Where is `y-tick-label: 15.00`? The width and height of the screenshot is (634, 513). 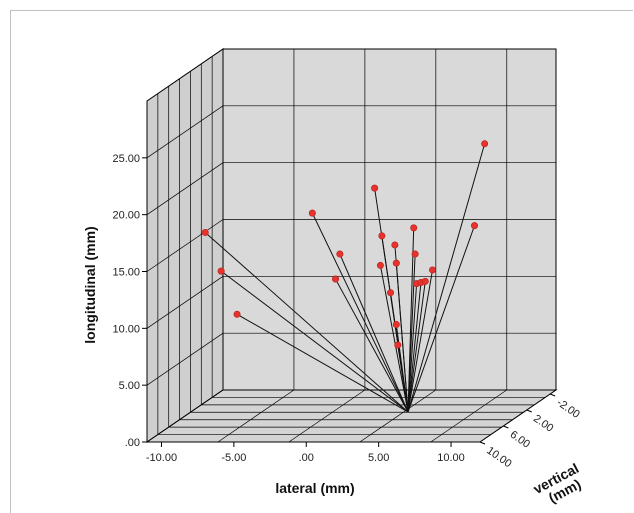
y-tick-label: 15.00 is located at coordinates (126, 273).